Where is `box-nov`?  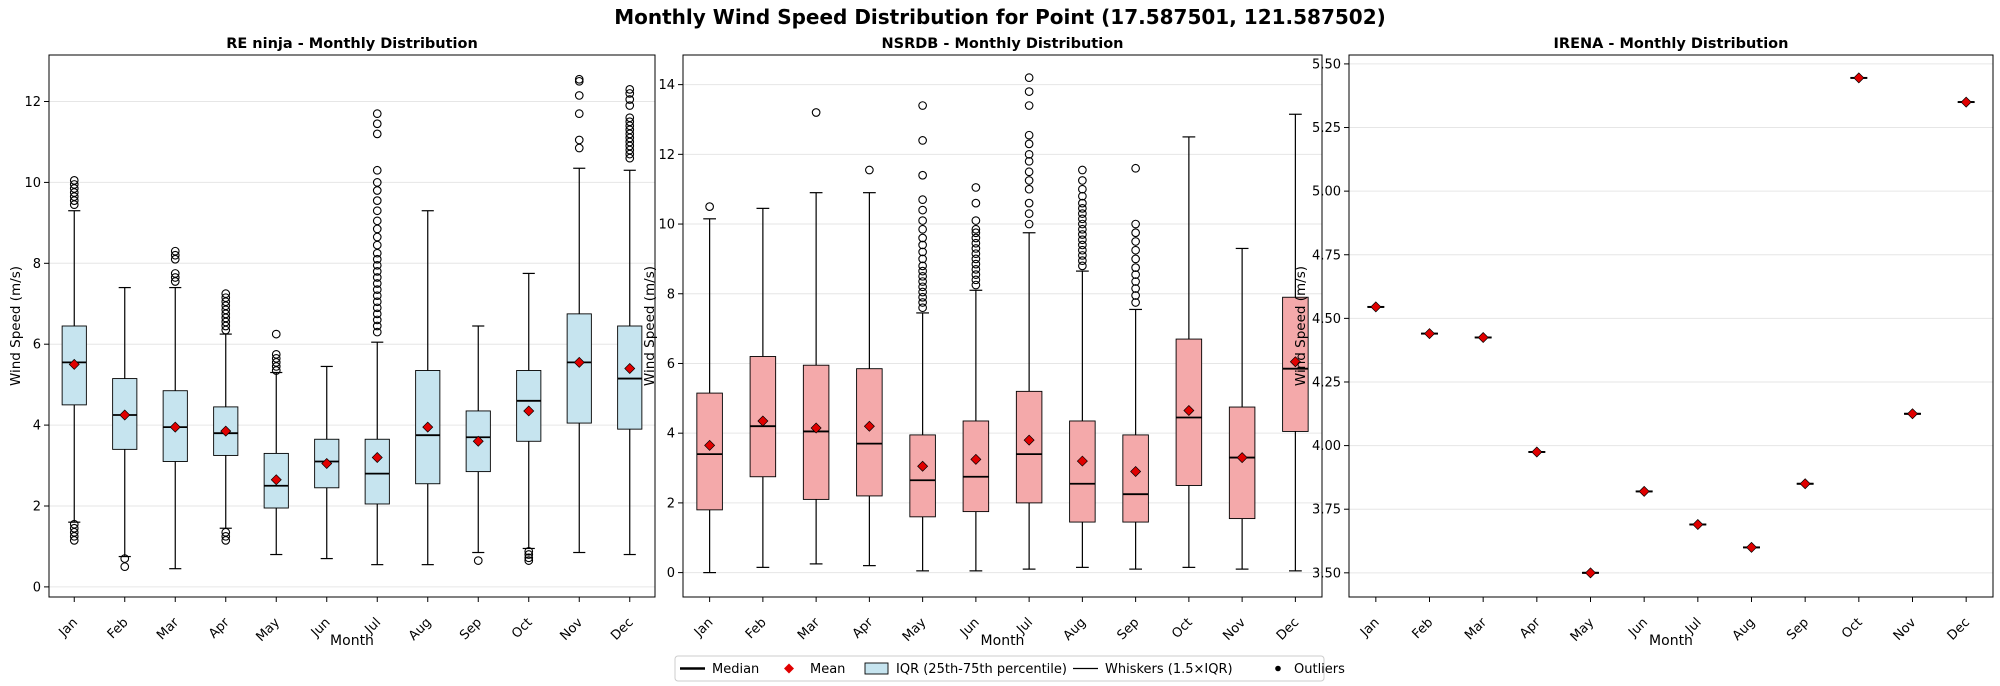 box-nov is located at coordinates (1912, 414).